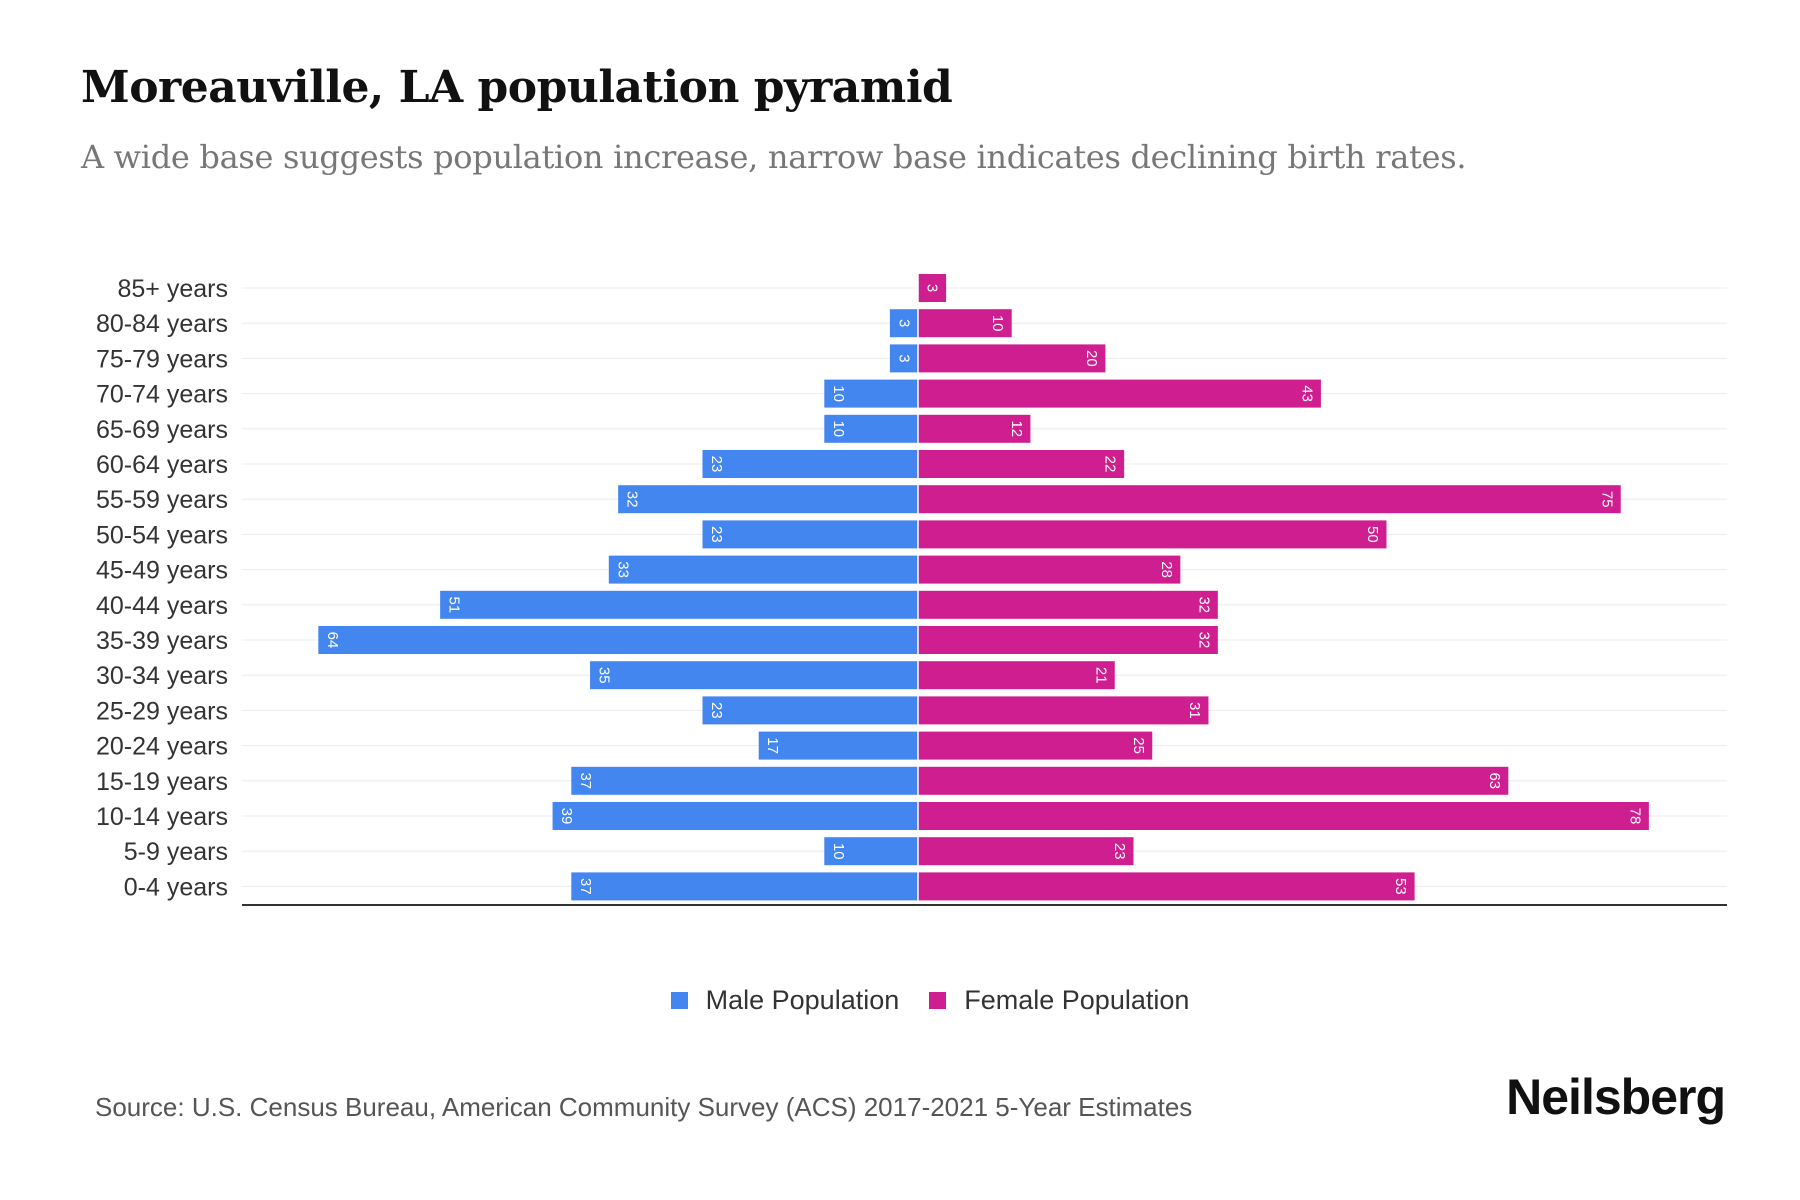 The width and height of the screenshot is (1800, 1200). Describe the element at coordinates (1119, 851) in the screenshot. I see `data-label-female: 23` at that location.